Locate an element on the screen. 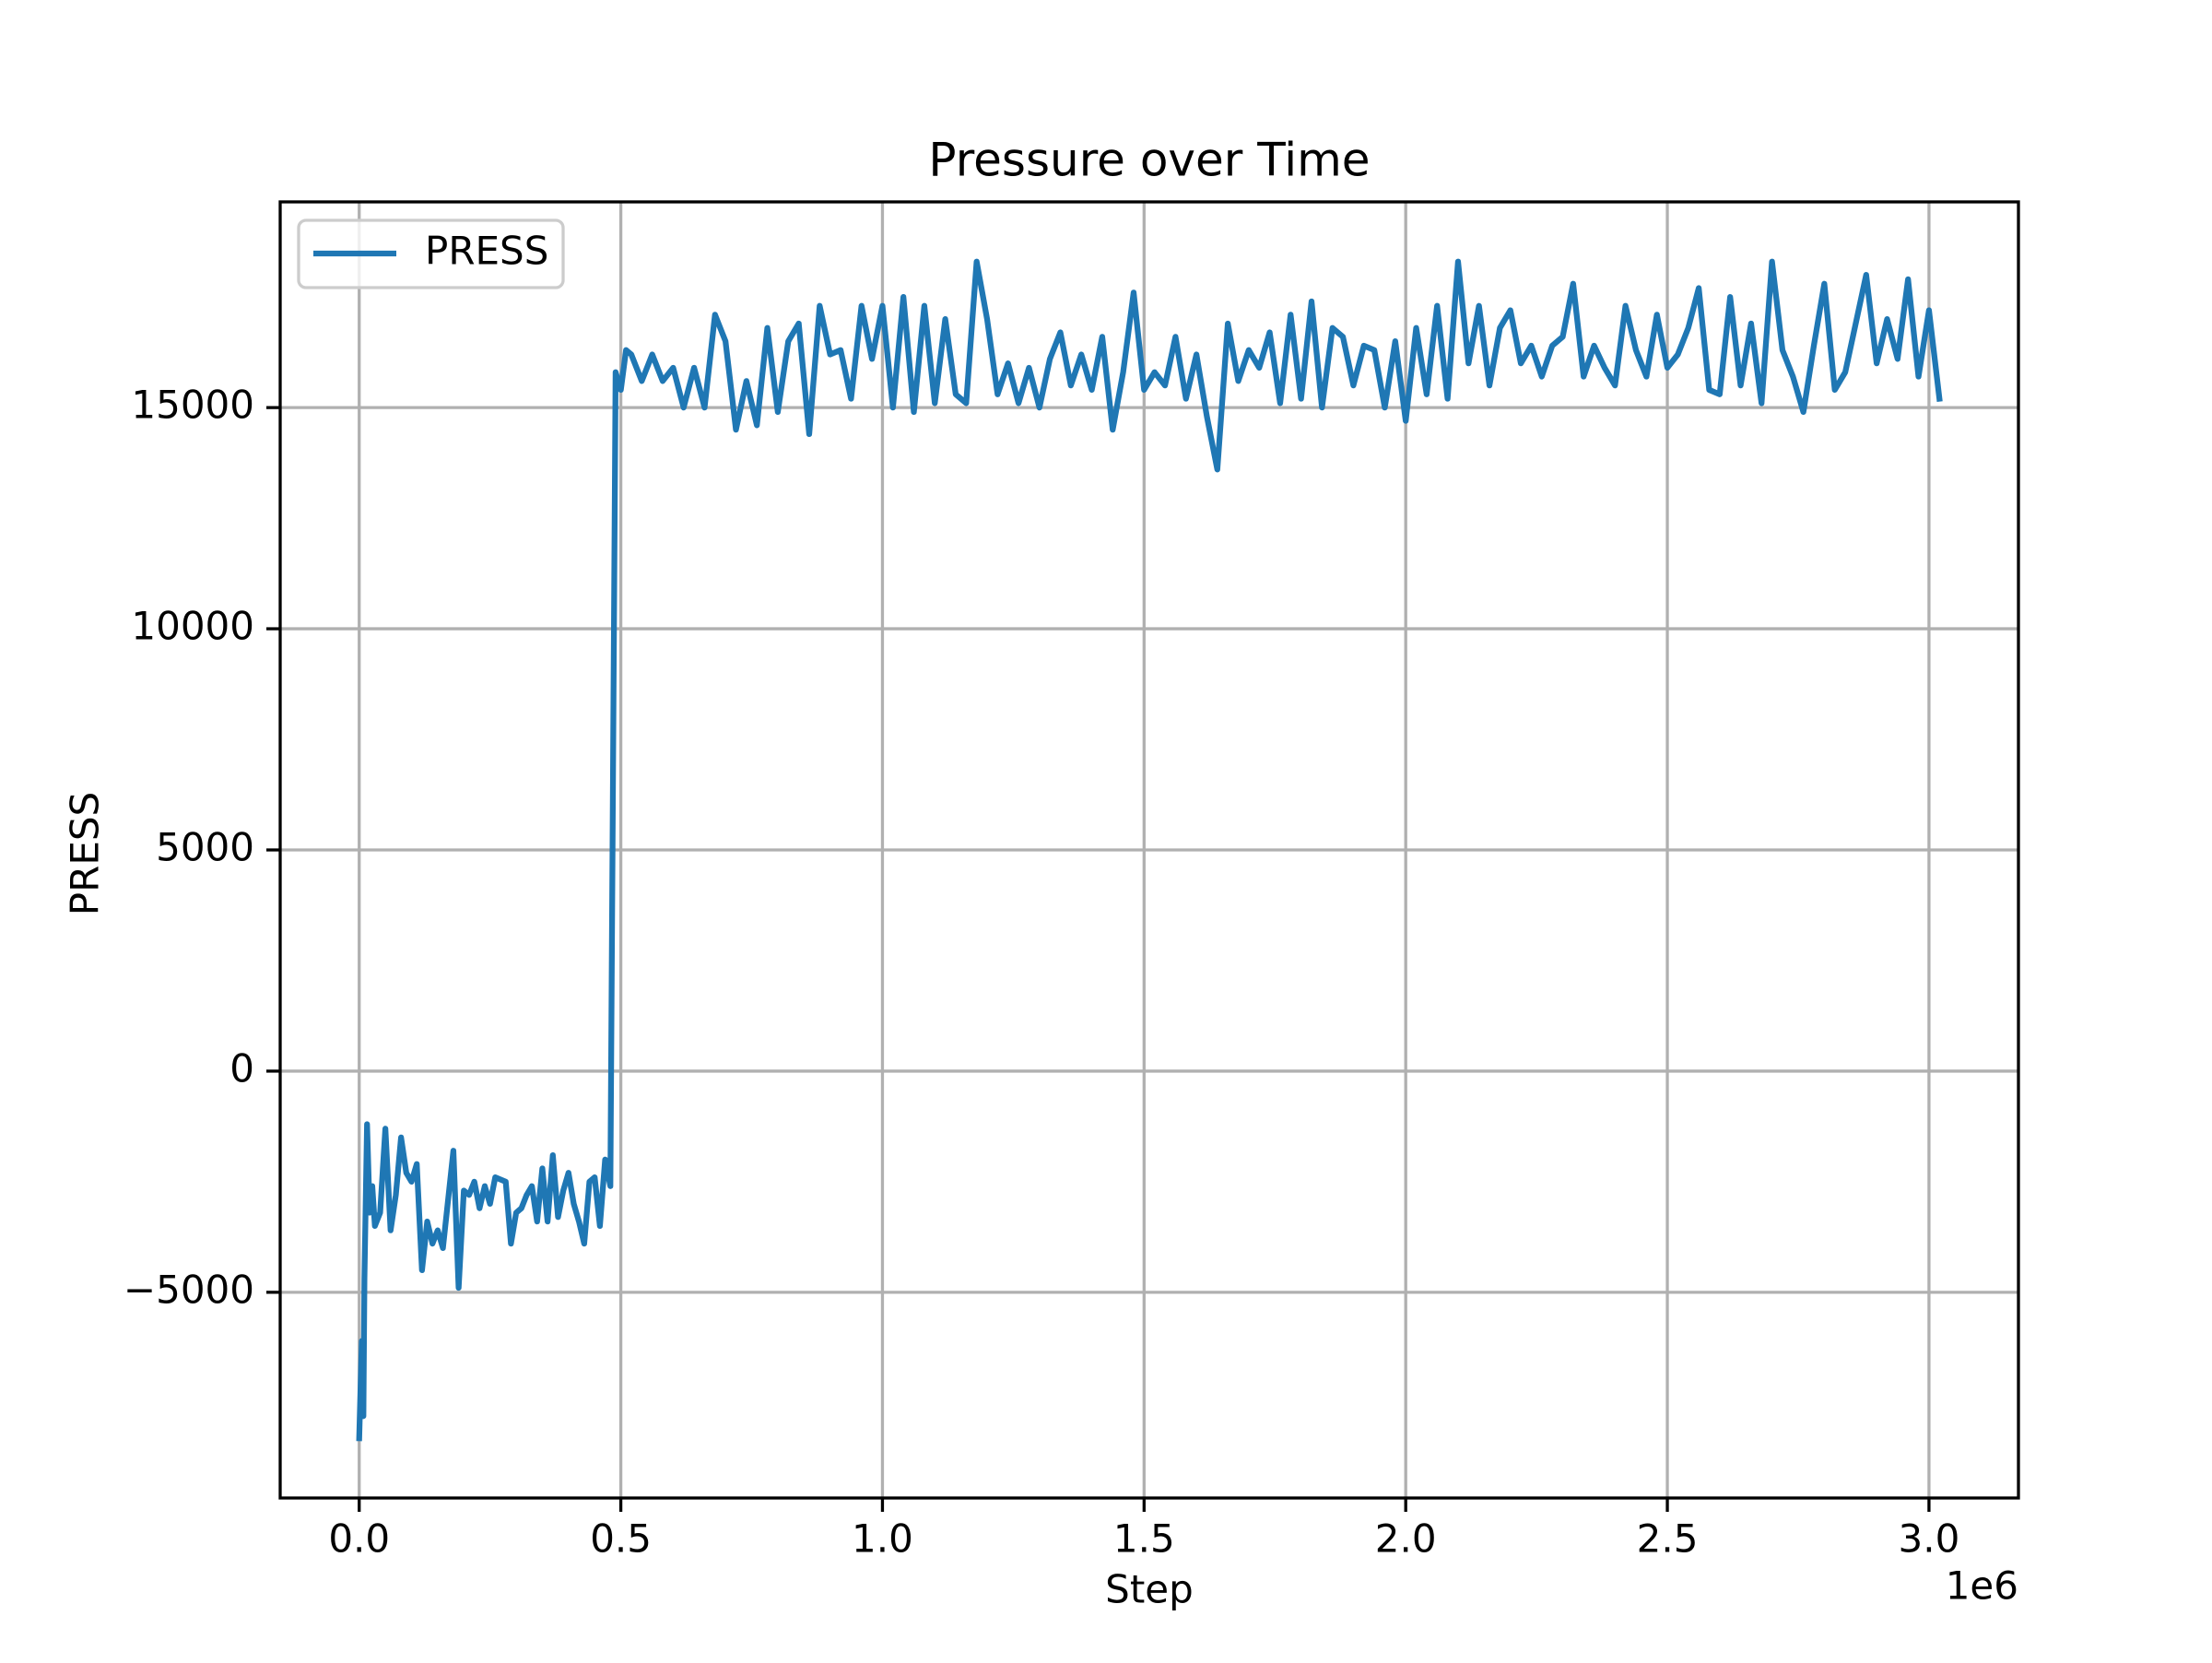  x-tick-label: 2.0 is located at coordinates (1406, 1539).